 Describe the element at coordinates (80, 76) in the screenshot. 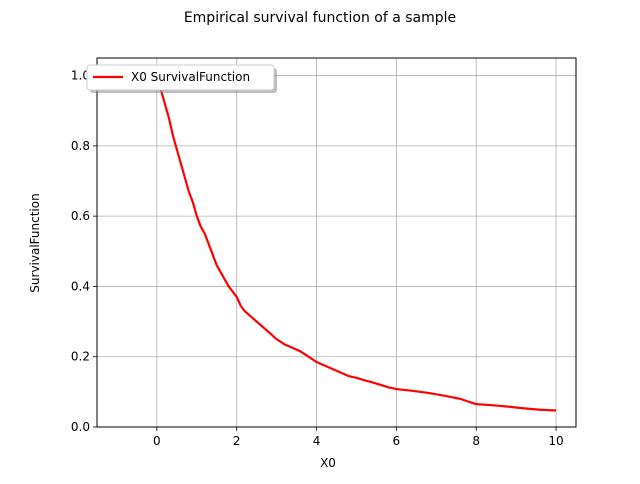

I see `y-tick-label: 1.0` at that location.